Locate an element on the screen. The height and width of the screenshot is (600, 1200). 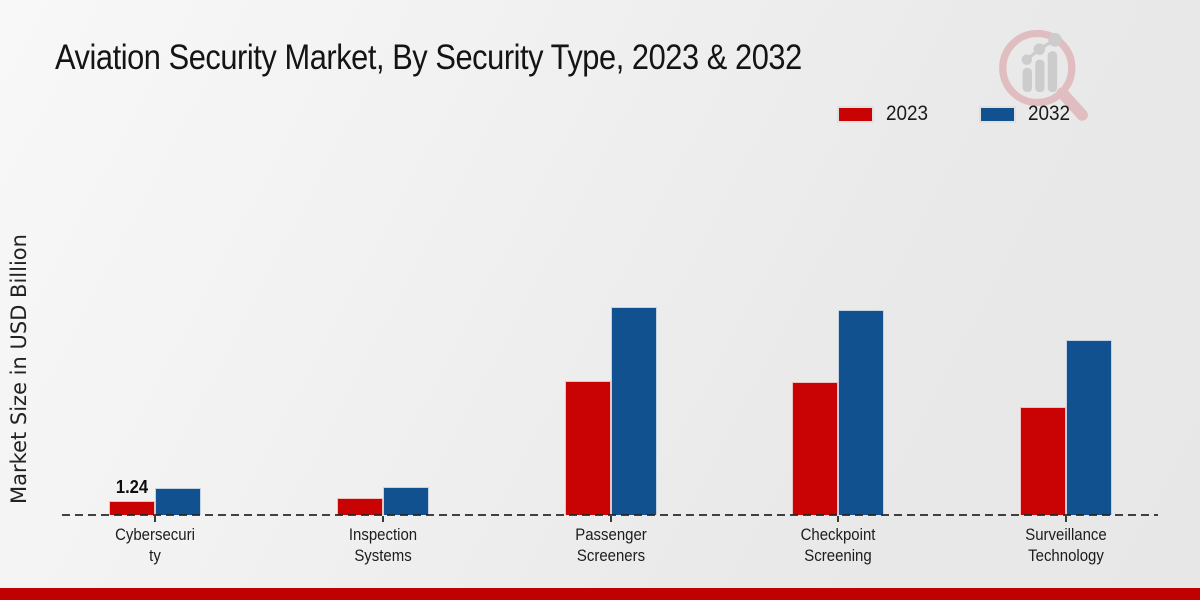
bar-2023-checkpoint-screening is located at coordinates (815, 448).